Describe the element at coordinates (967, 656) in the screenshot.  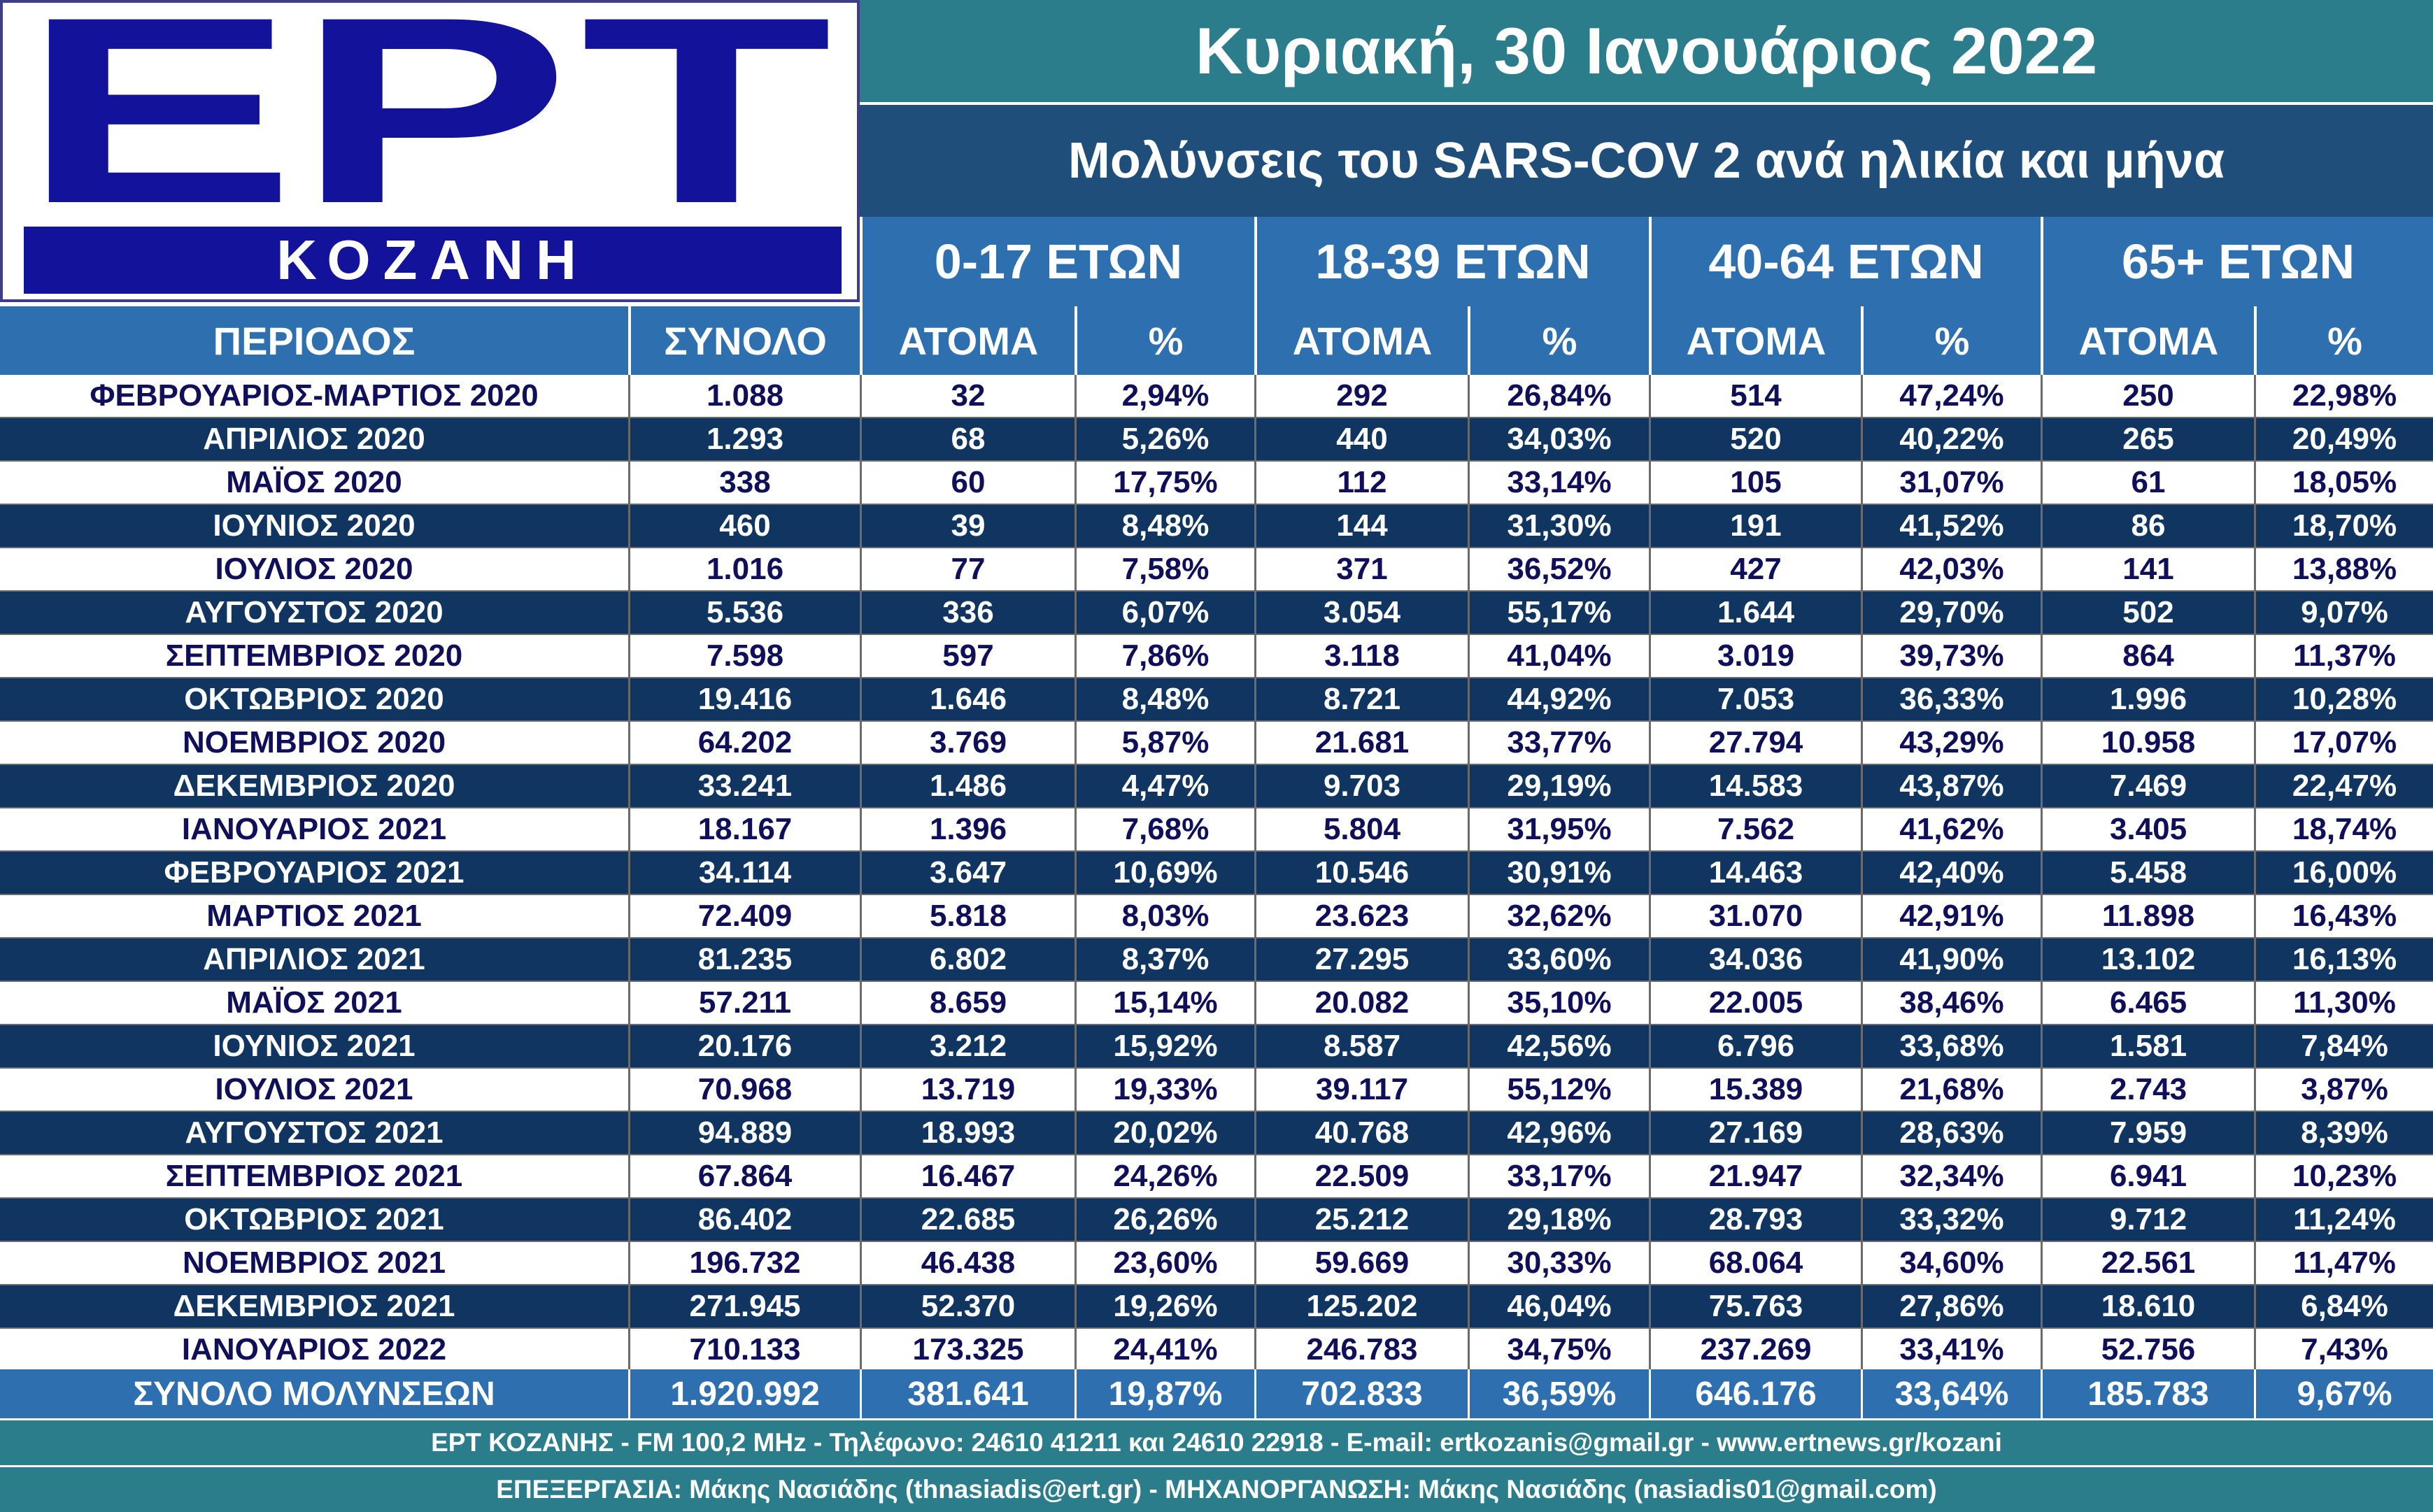
I see `table-cell: 597` at that location.